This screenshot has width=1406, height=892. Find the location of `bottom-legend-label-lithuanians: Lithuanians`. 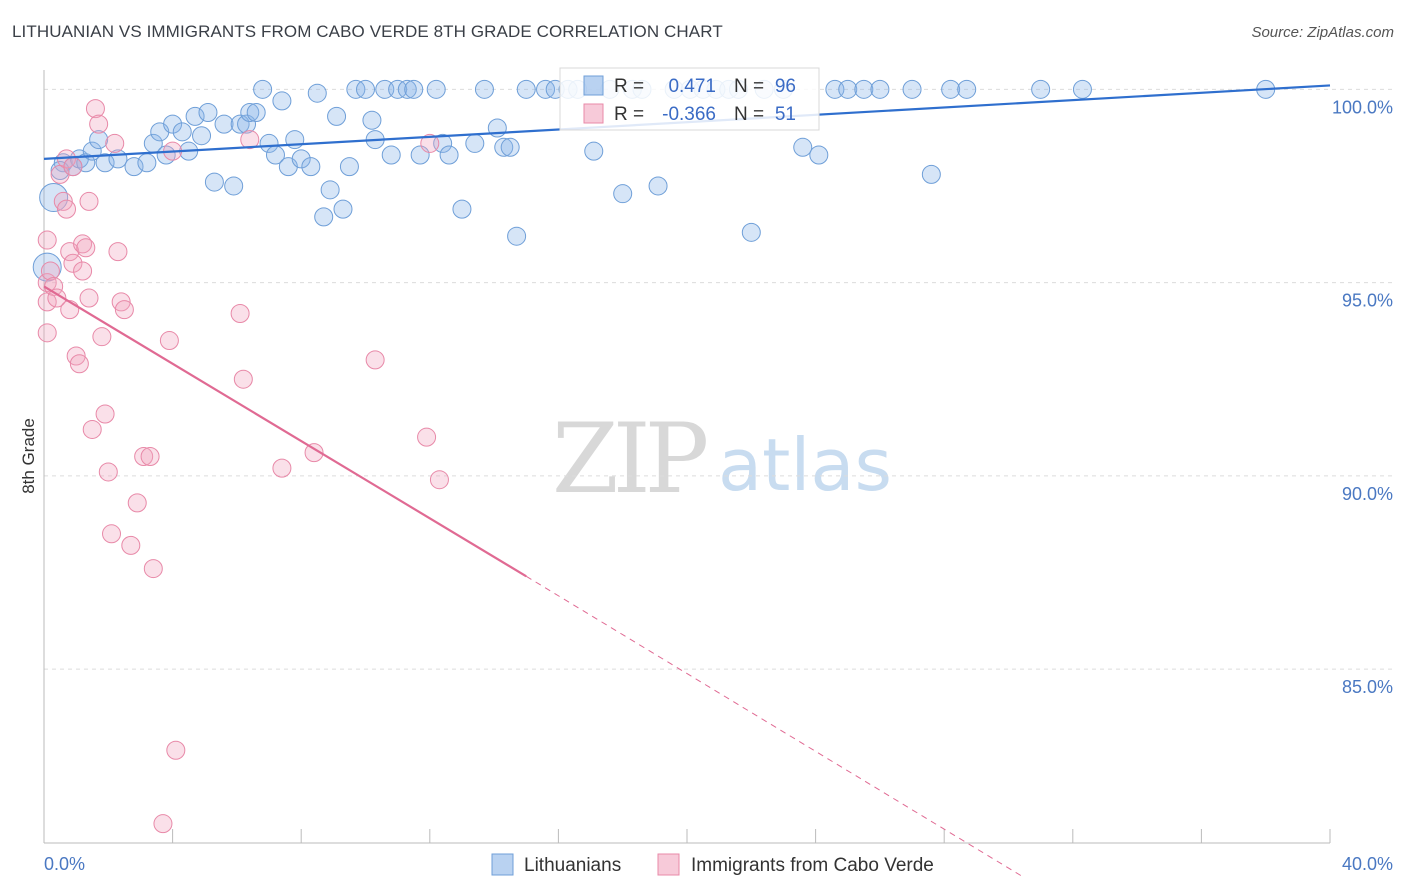

bottom-legend-label-lithuanians: Lithuanians is located at coordinates (572, 865).